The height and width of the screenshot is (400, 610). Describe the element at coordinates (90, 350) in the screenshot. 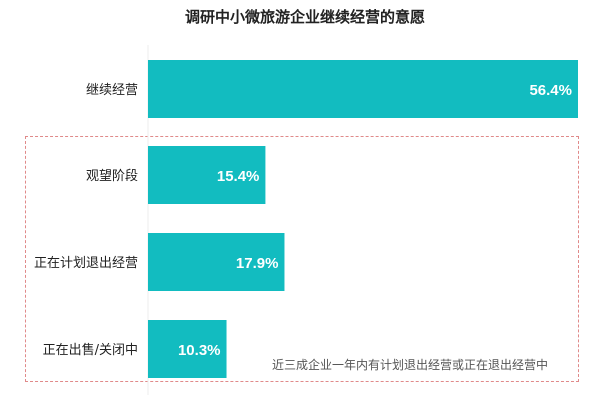

I see `category-label: 正在出售/关闭中` at that location.